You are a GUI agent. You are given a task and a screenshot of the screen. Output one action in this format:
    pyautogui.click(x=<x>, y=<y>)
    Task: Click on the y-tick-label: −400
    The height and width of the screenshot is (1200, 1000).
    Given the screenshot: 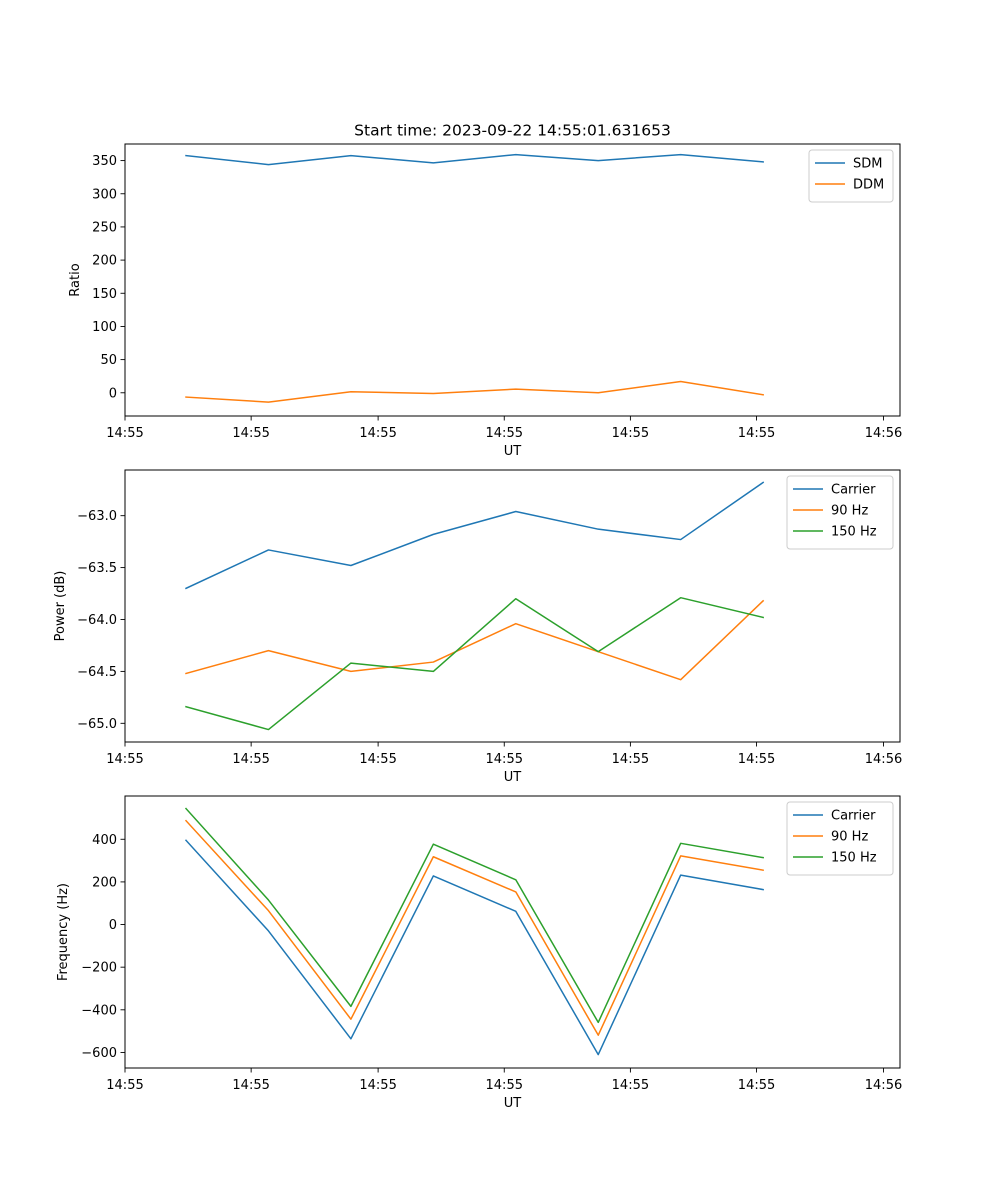 What is the action you would take?
    pyautogui.click(x=99, y=1010)
    